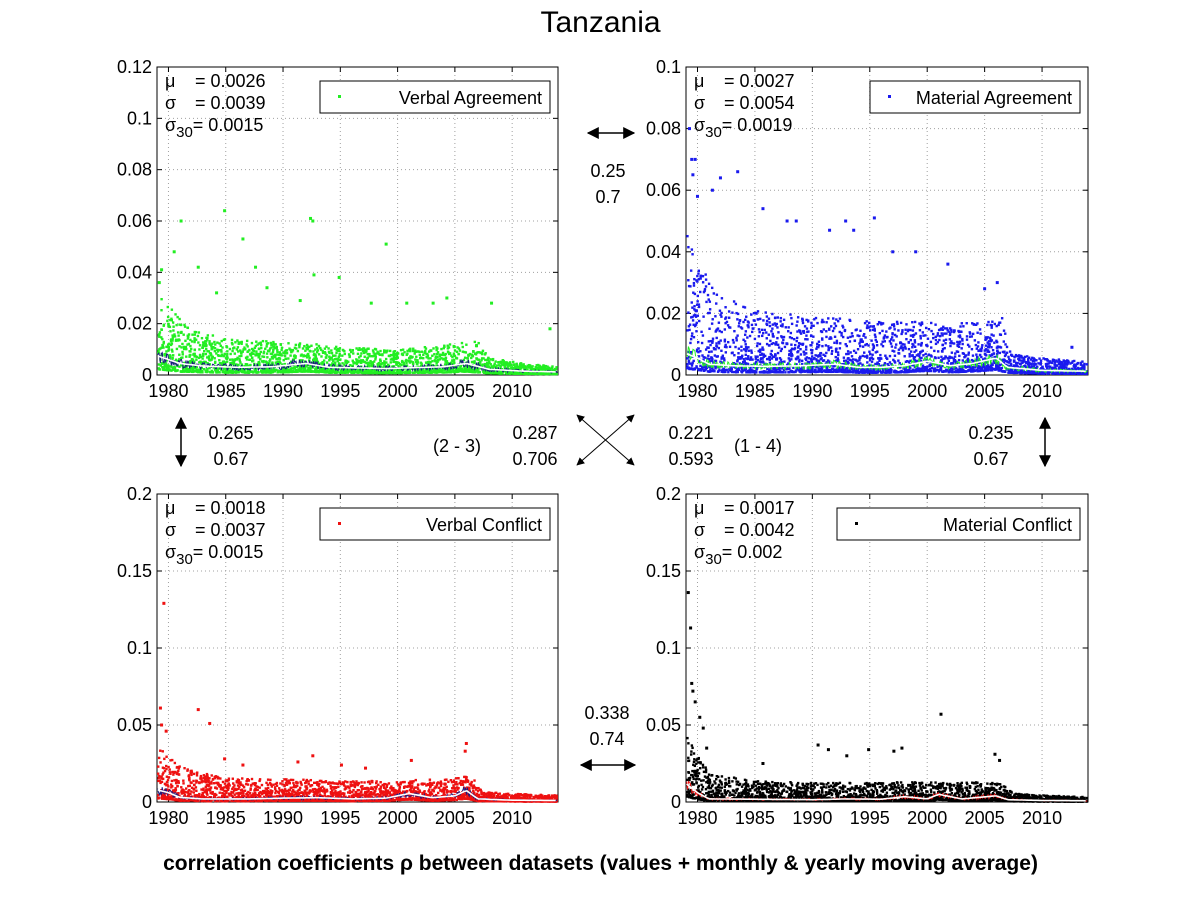 This screenshot has height=901, width=1201. Describe the element at coordinates (435, 97) in the screenshot. I see `legend: Verbal Agreement` at that location.